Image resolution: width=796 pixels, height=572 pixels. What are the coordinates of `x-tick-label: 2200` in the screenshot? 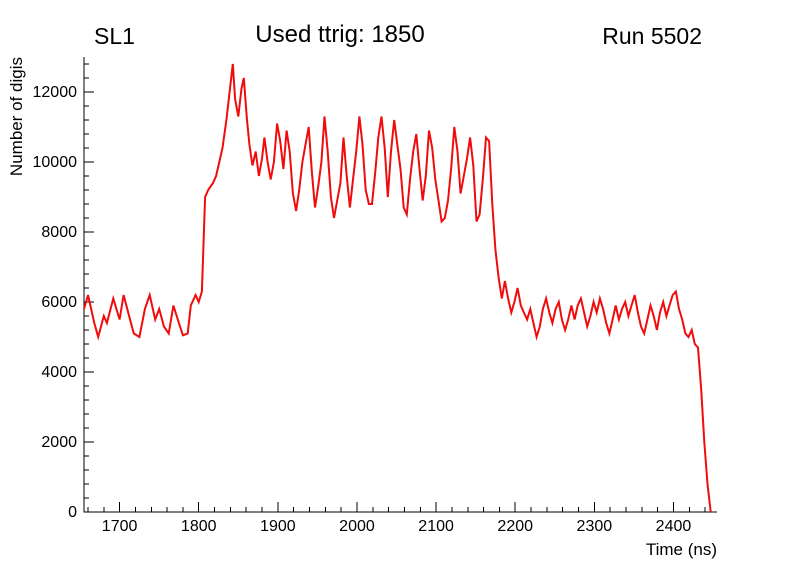 It's located at (515, 526).